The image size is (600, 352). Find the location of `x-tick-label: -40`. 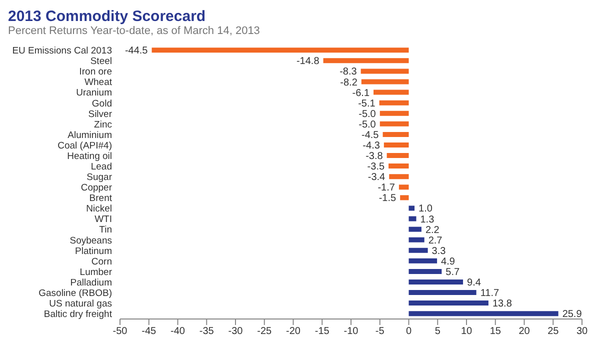

x-tick-label: -40 is located at coordinates (178, 332).